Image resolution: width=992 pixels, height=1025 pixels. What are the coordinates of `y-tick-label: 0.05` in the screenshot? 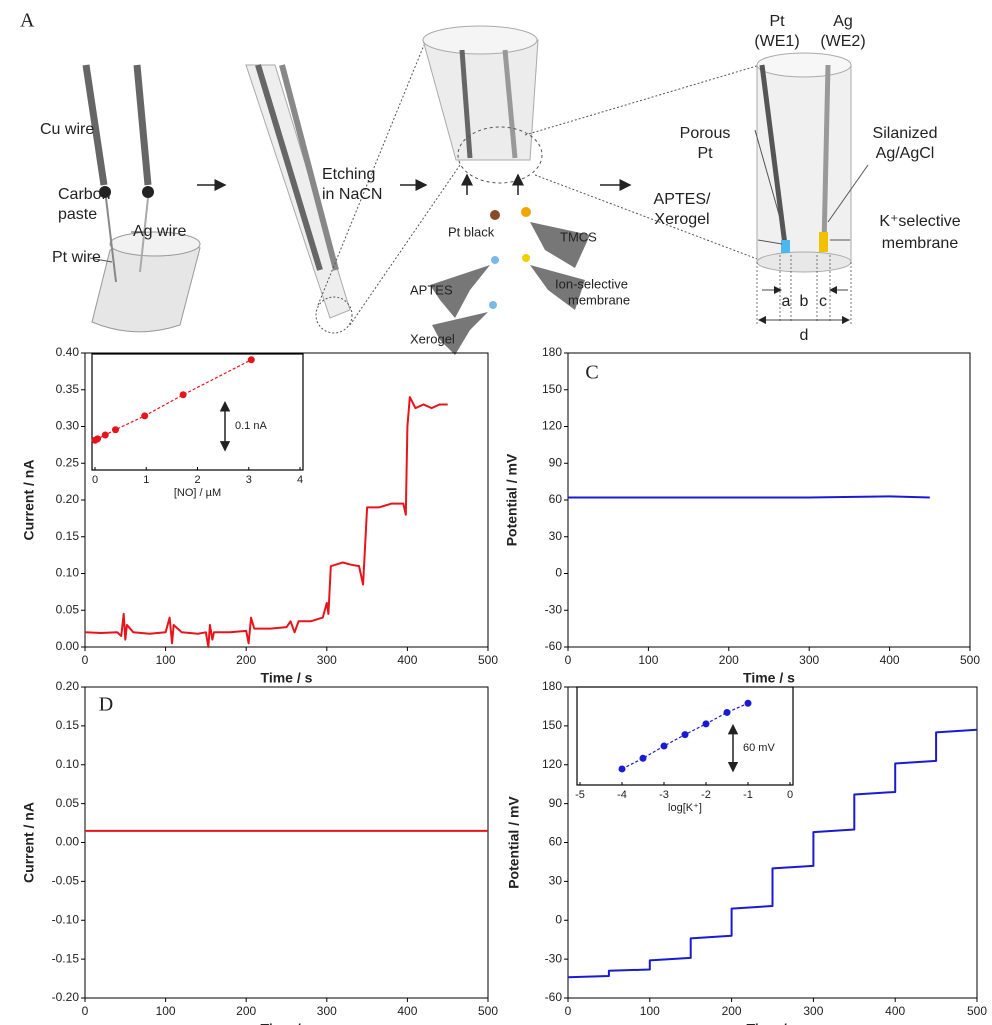 It's located at (68, 803).